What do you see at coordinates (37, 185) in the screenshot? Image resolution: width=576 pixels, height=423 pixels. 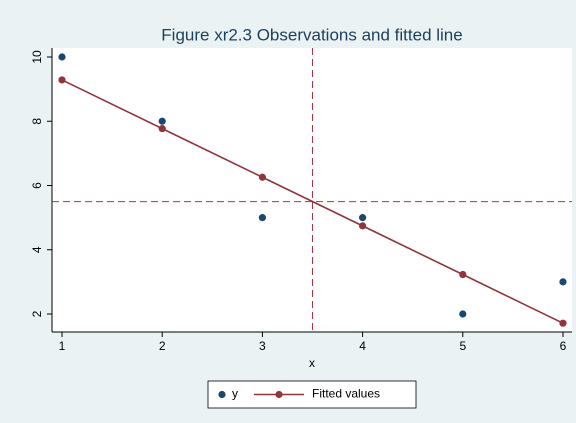 I see `y-tick-label: 6` at bounding box center [37, 185].